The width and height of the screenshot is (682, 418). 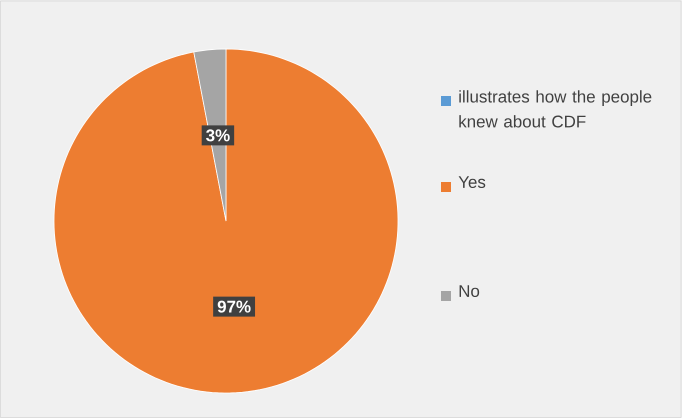 What do you see at coordinates (472, 182) in the screenshot?
I see `legend-label: Yes` at bounding box center [472, 182].